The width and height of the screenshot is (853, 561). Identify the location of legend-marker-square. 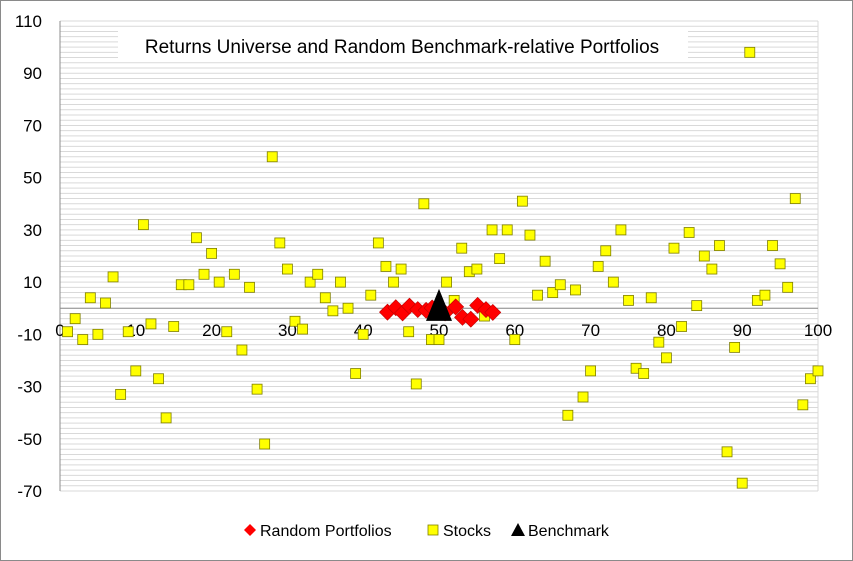
(433, 530).